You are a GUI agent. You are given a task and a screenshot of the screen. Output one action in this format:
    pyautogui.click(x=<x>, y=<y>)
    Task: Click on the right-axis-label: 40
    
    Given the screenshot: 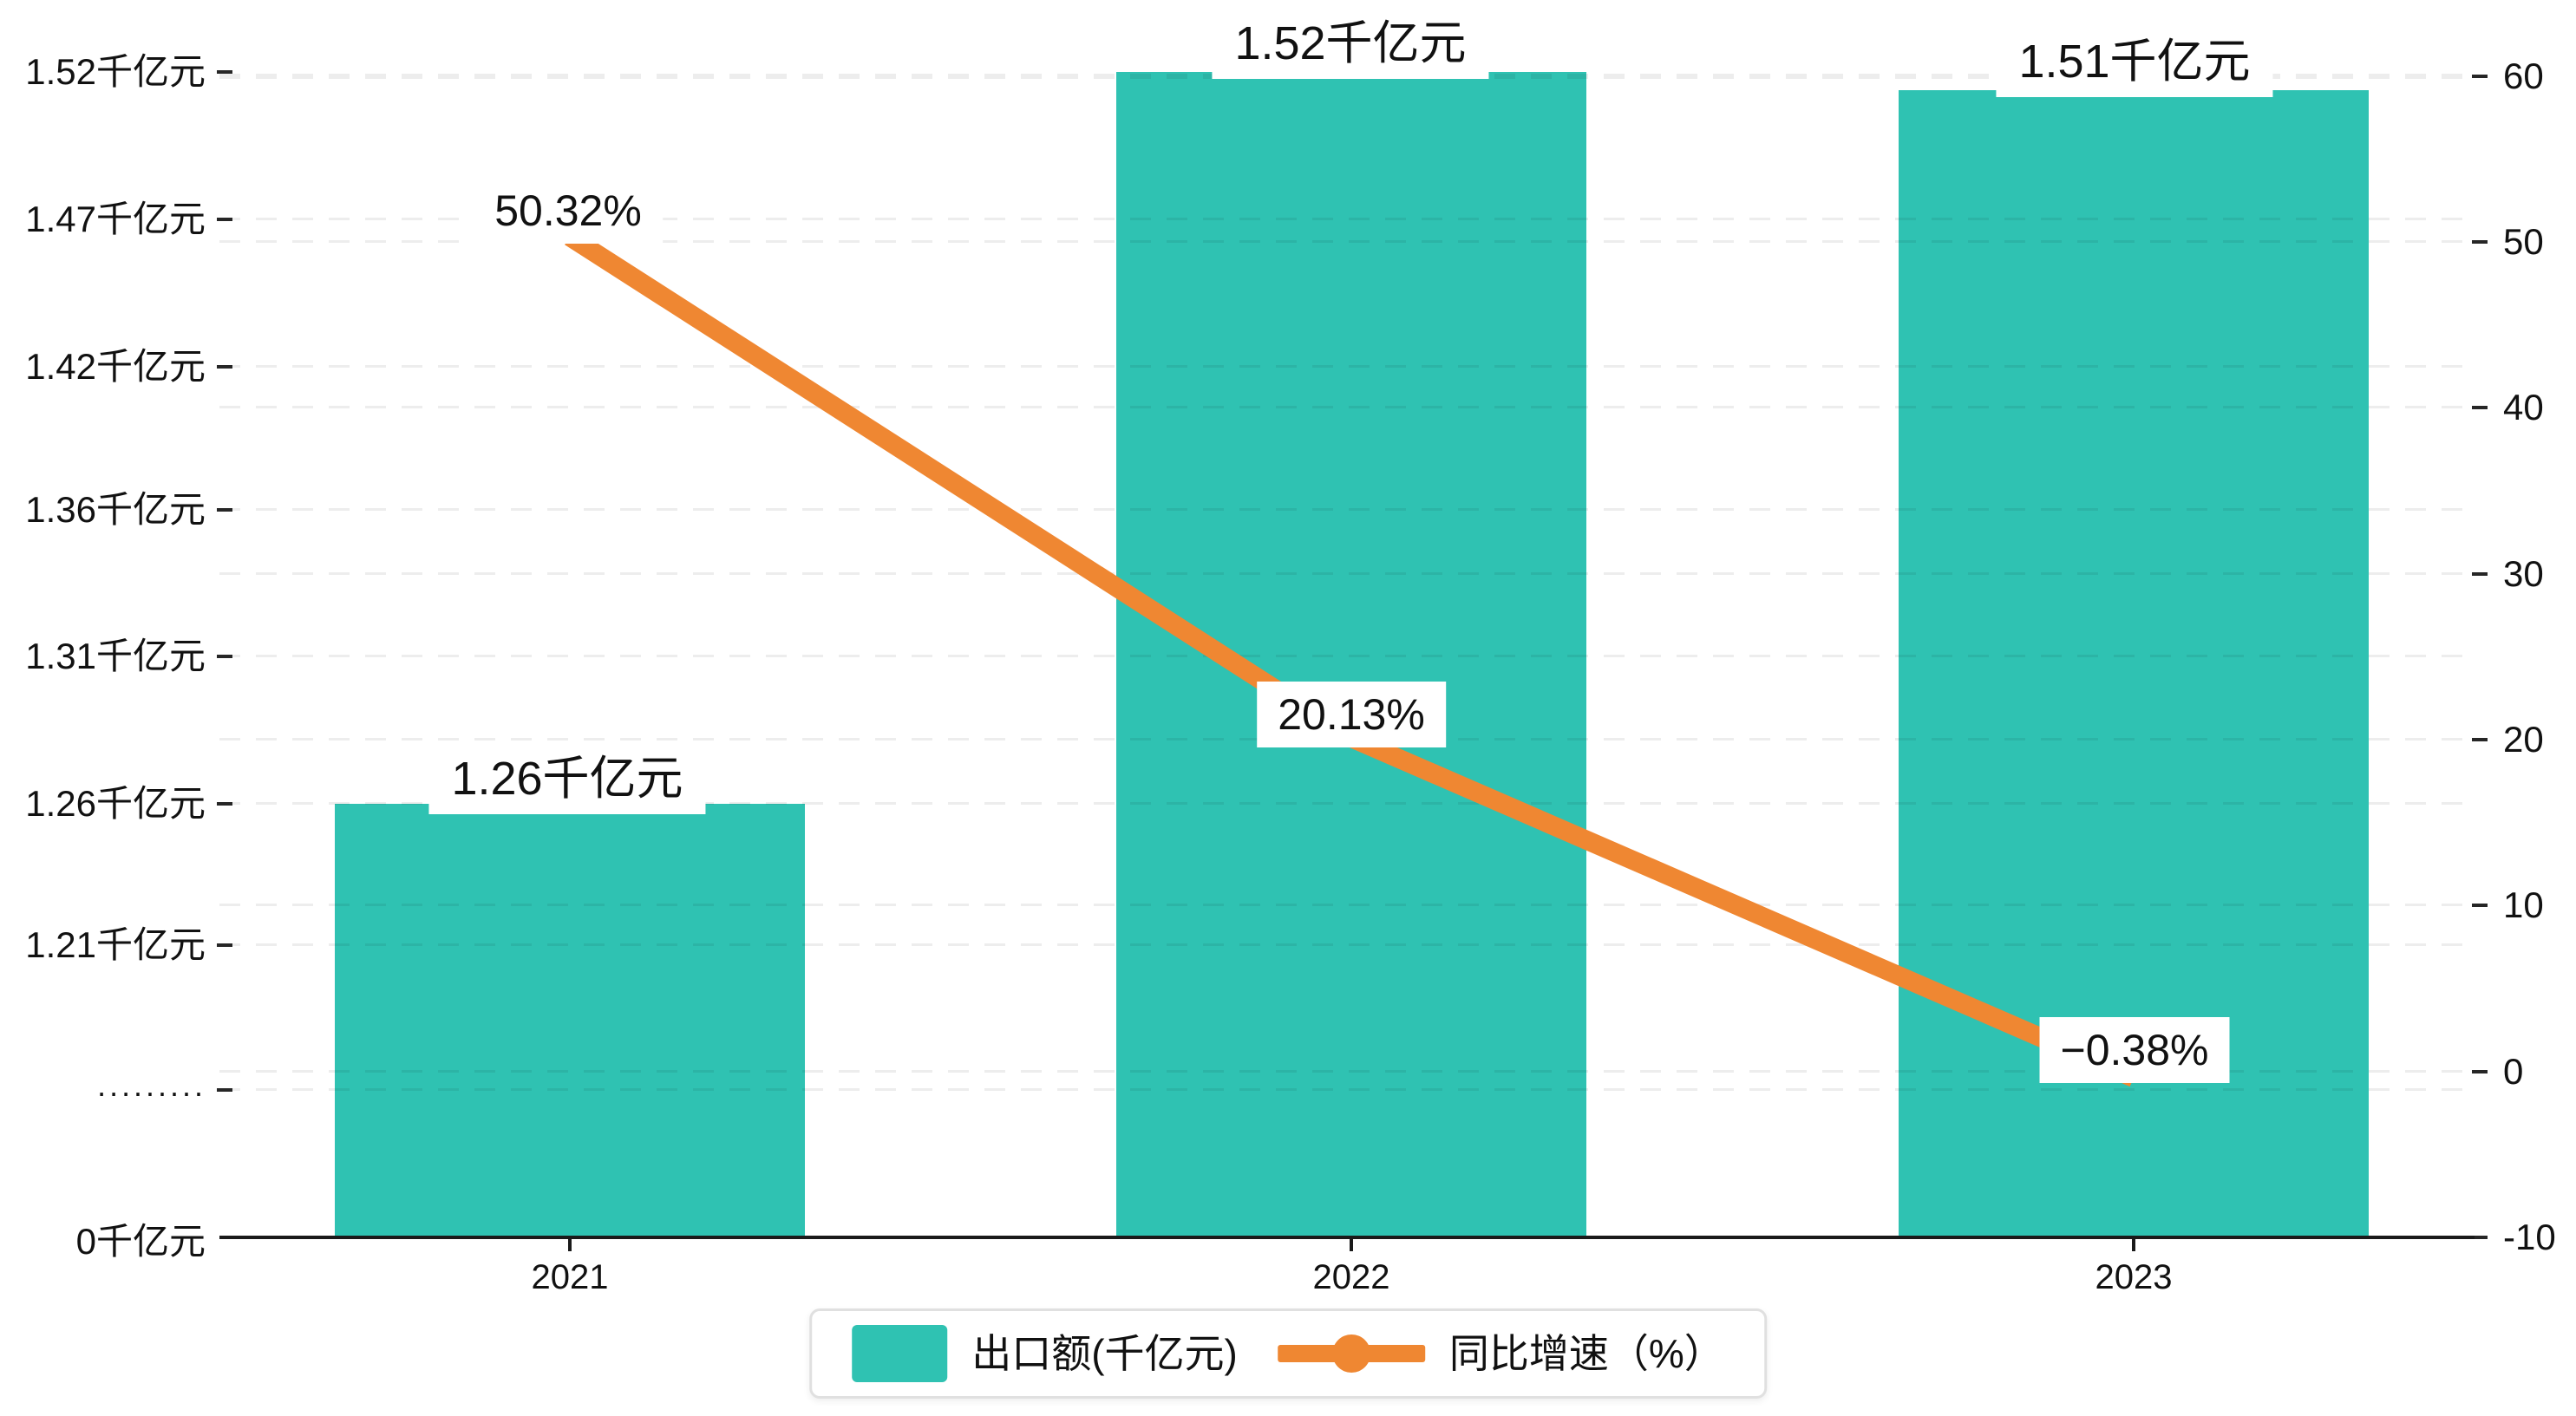 What is the action you would take?
    pyautogui.click(x=2523, y=407)
    